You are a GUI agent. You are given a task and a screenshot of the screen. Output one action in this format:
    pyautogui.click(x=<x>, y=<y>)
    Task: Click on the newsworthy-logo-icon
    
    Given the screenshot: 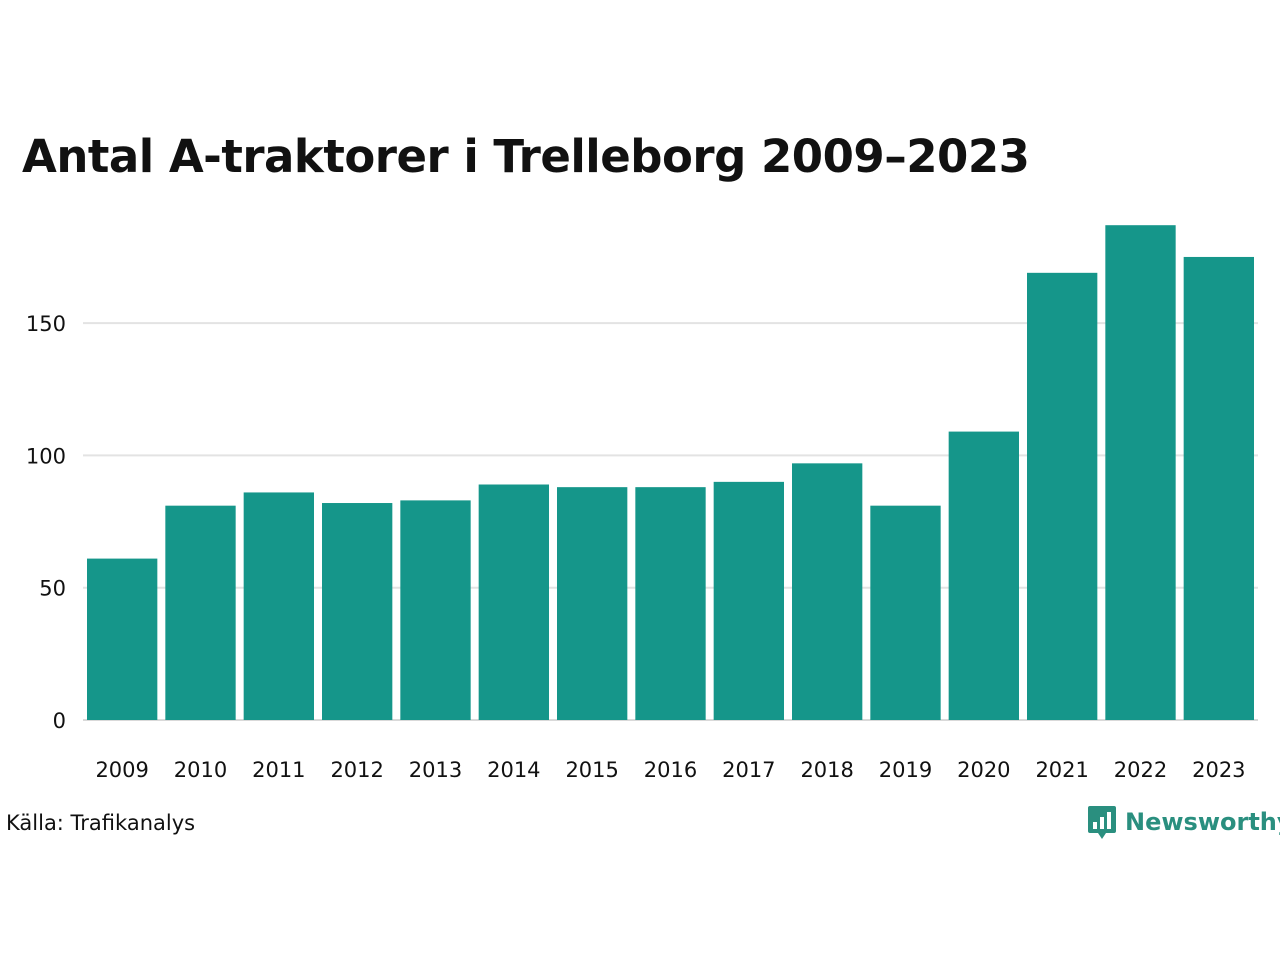 What is the action you would take?
    pyautogui.click(x=1102, y=822)
    